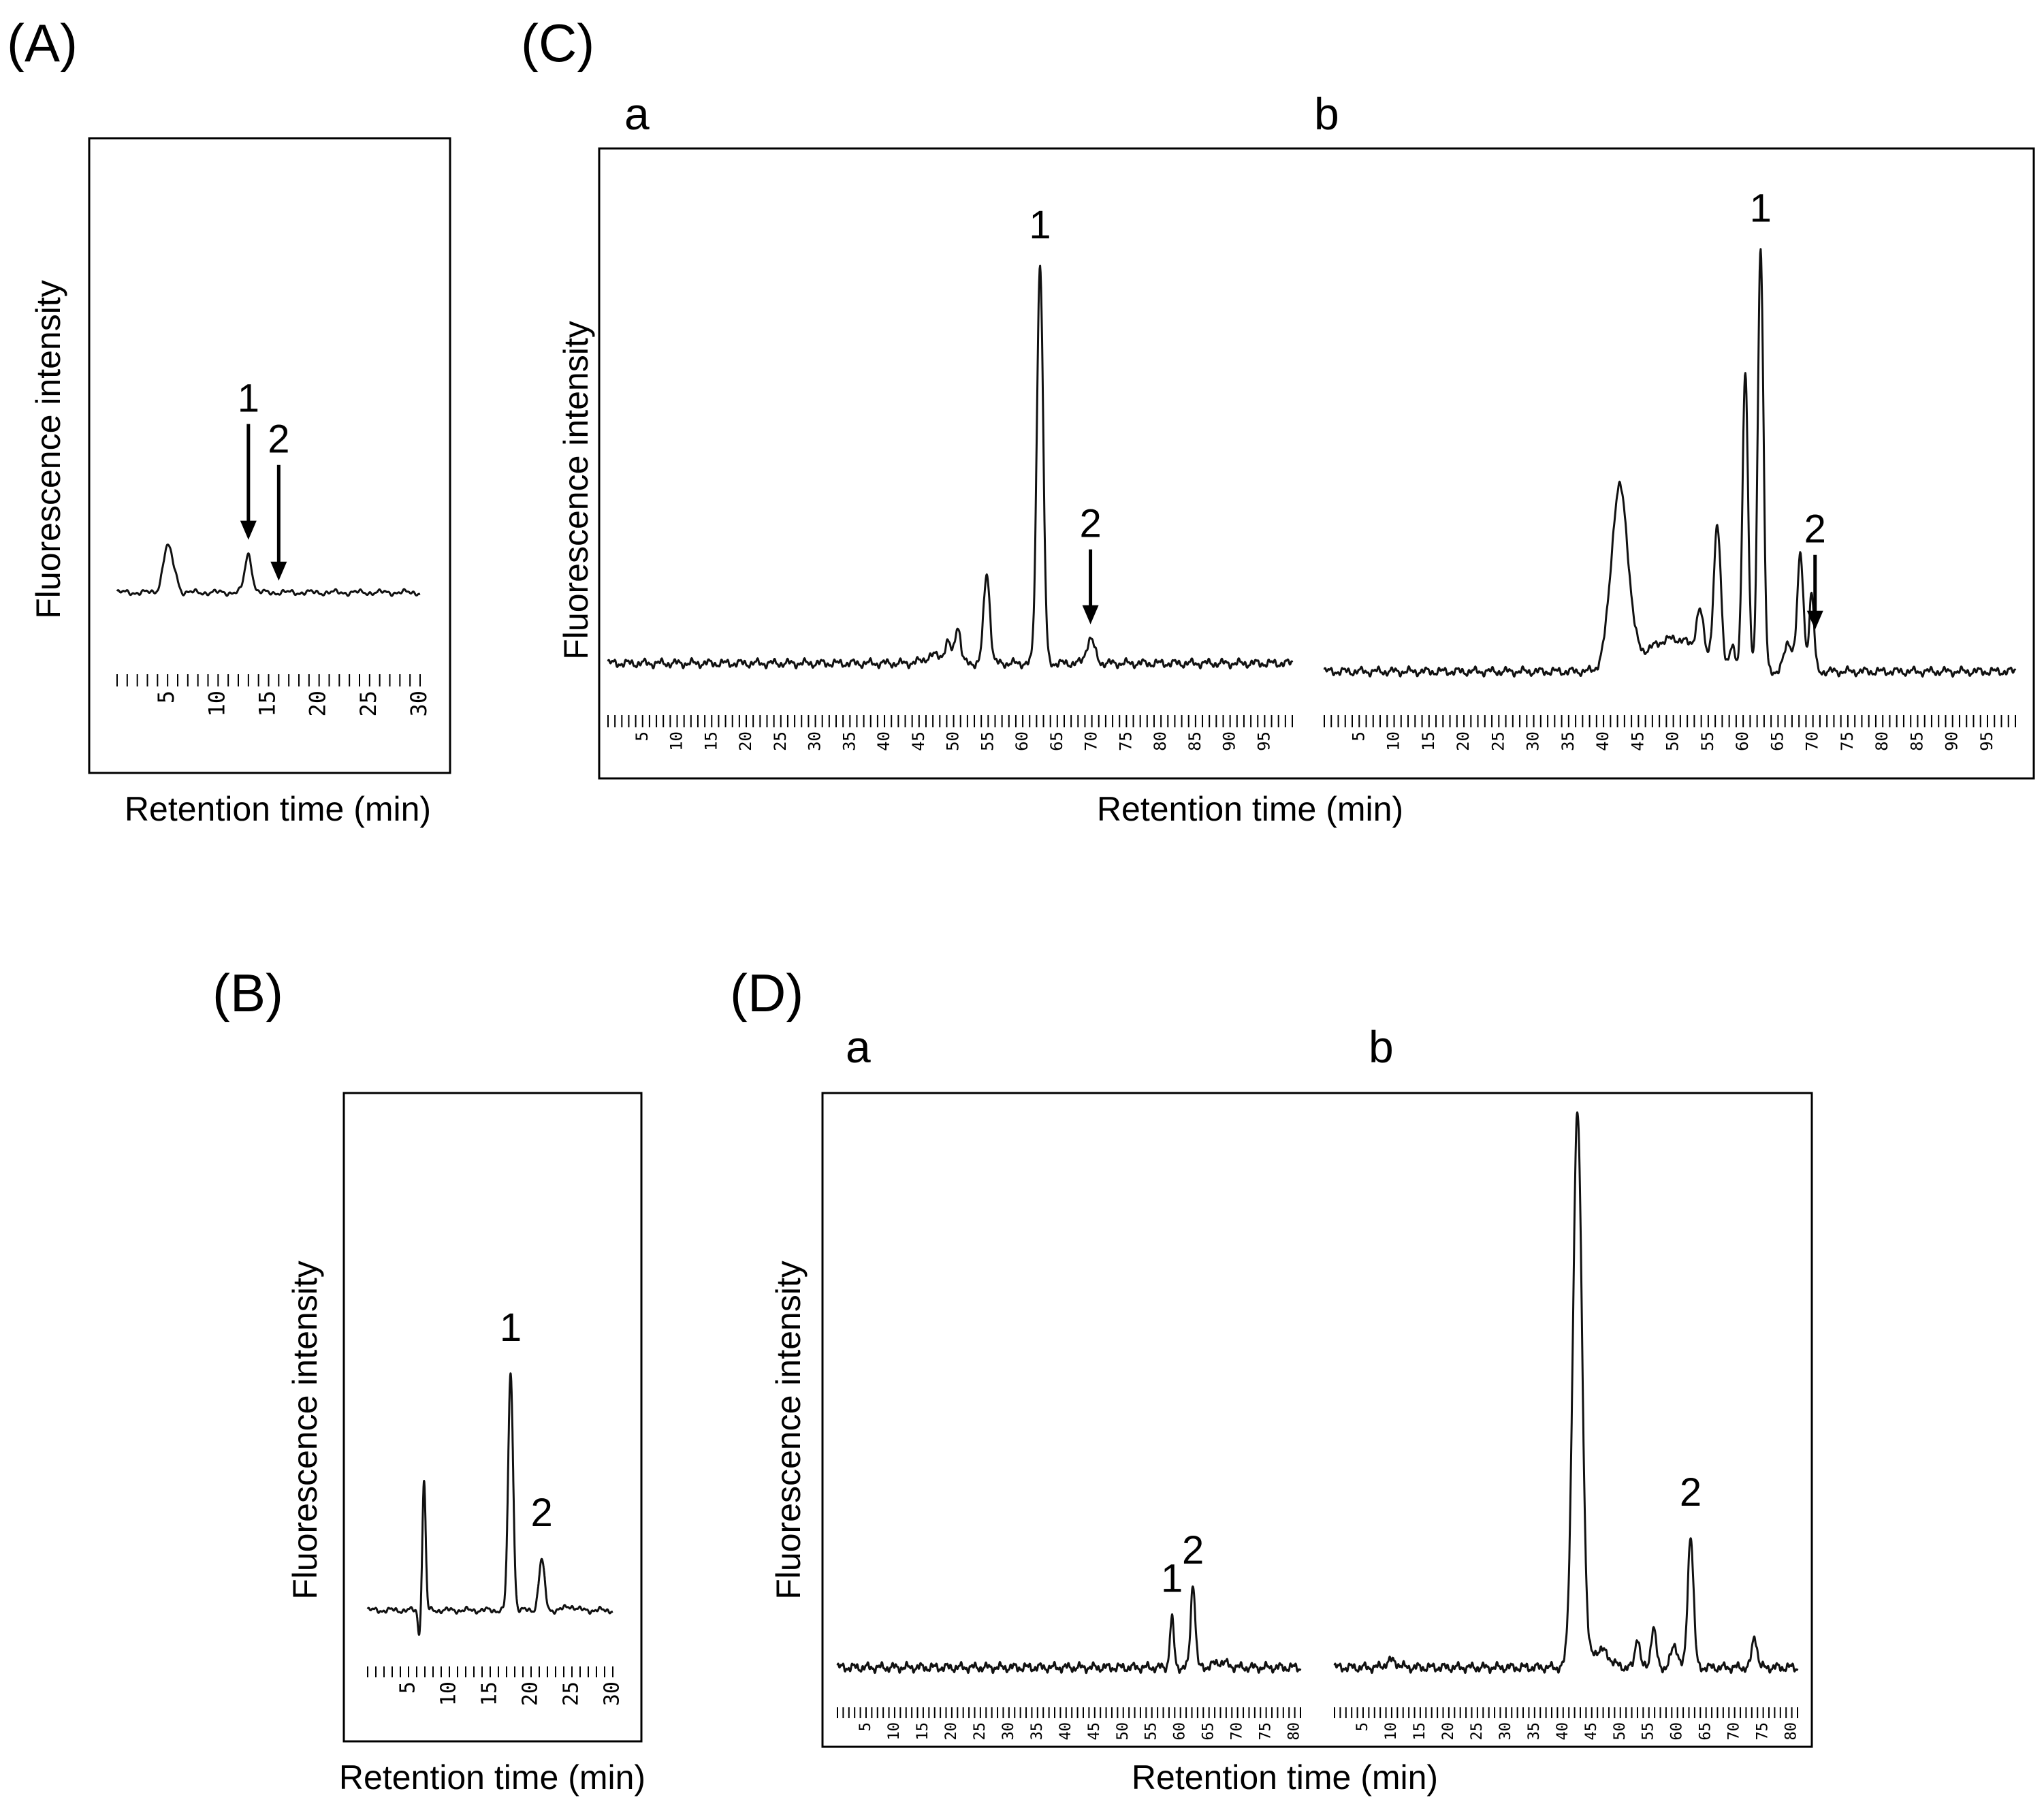 The width and height of the screenshot is (2044, 1804). Describe the element at coordinates (419, 704) in the screenshot. I see `panel-a-tick-label: 30` at that location.